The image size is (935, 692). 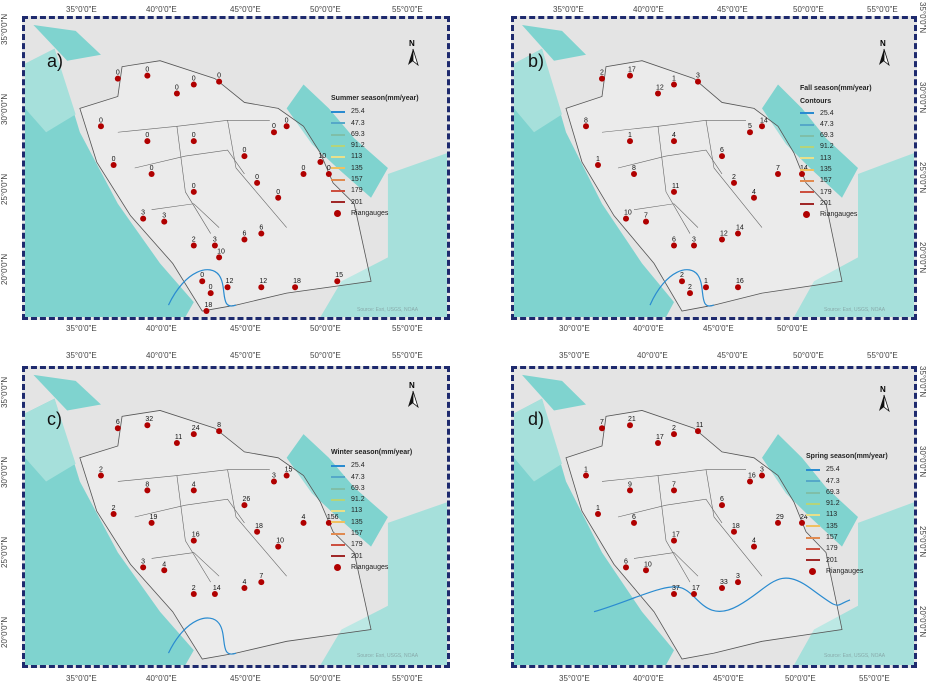 I want to click on legend-contour-label: 201, so click(x=832, y=560).